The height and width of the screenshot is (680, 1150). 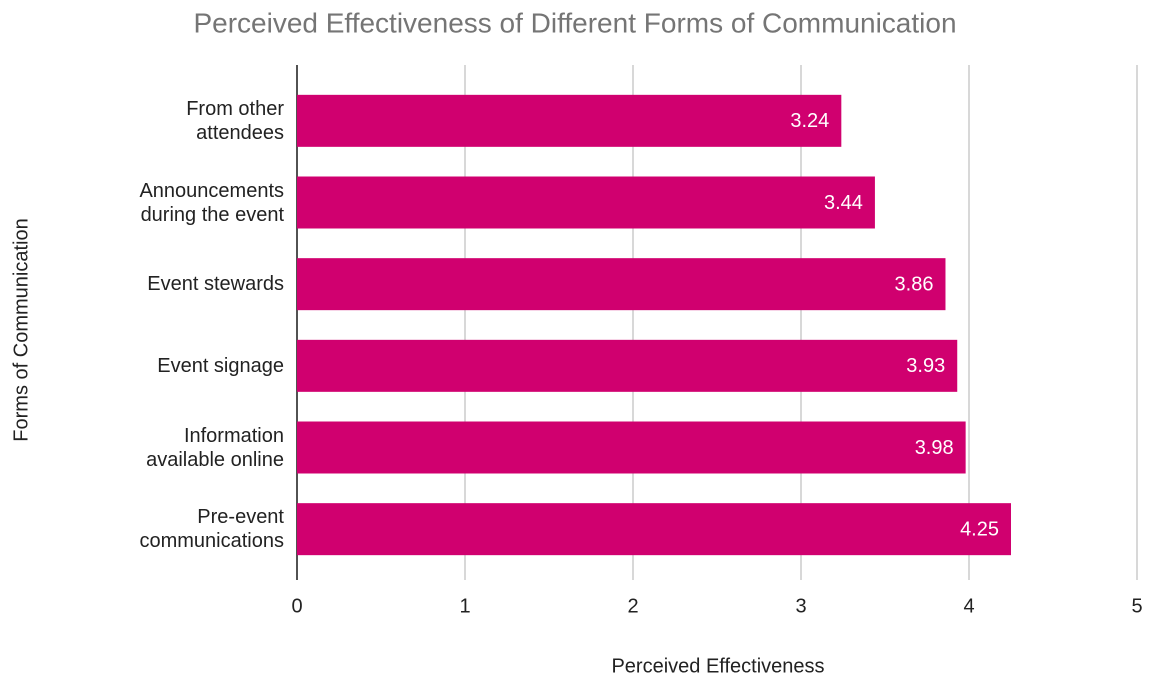 What do you see at coordinates (632, 606) in the screenshot?
I see `x-tick-label: 2` at bounding box center [632, 606].